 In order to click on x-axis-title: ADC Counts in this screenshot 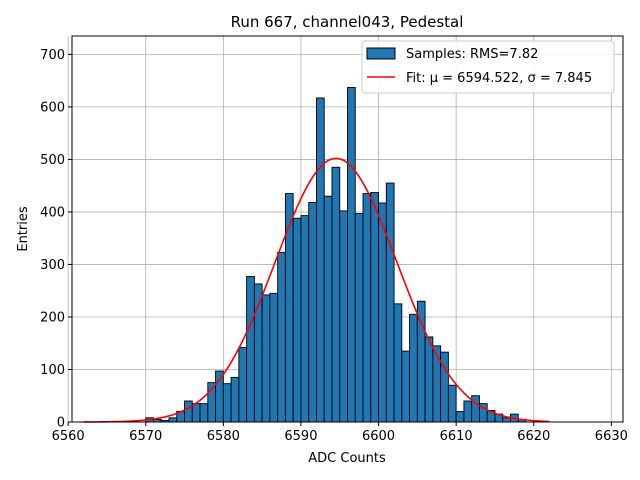, I will do `click(347, 458)`.